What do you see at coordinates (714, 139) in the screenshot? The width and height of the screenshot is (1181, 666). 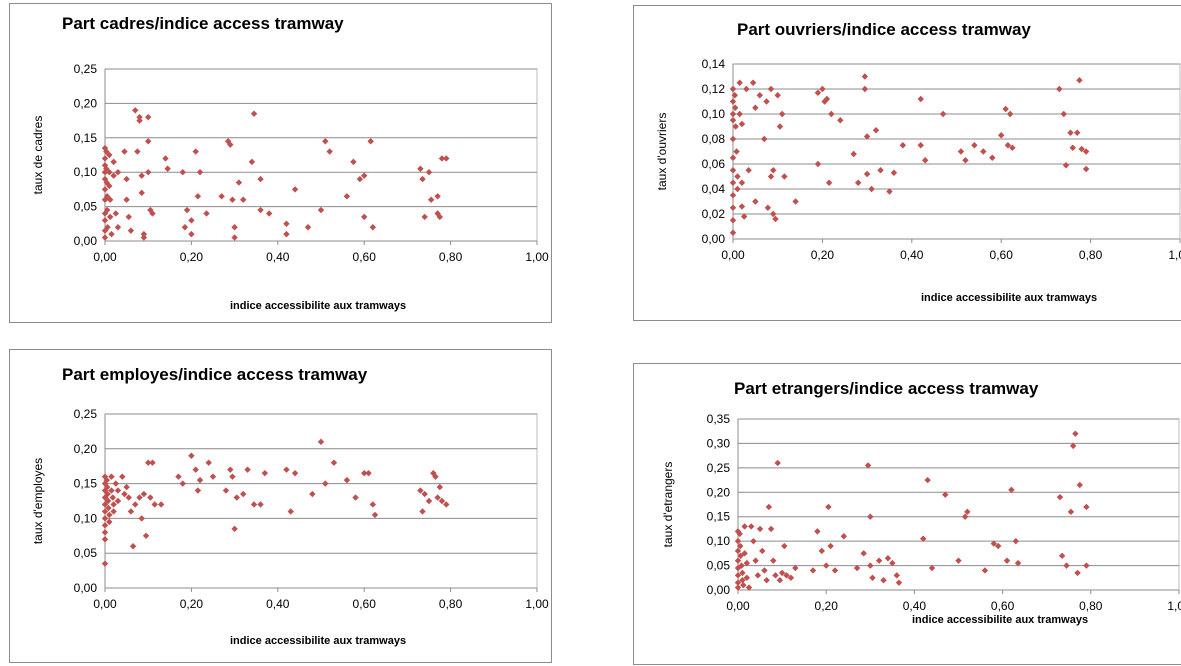 I see `y-tick-label: 0,08` at bounding box center [714, 139].